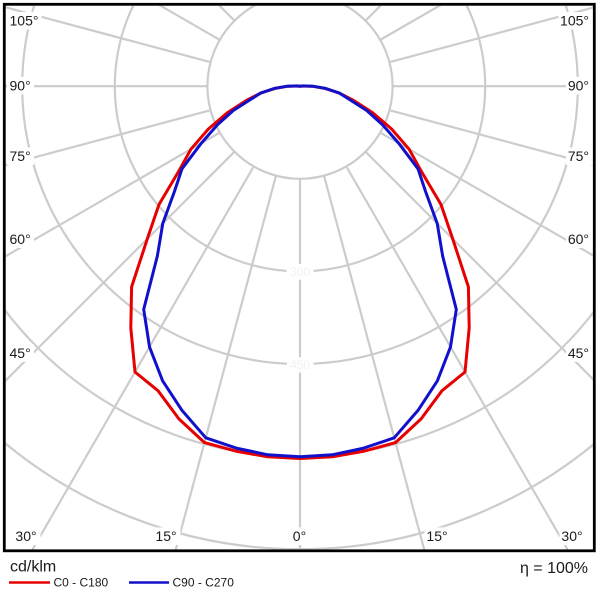 This screenshot has height=605, width=600. What do you see at coordinates (300, 365) in the screenshot?
I see `svg-text: 450` at bounding box center [300, 365].